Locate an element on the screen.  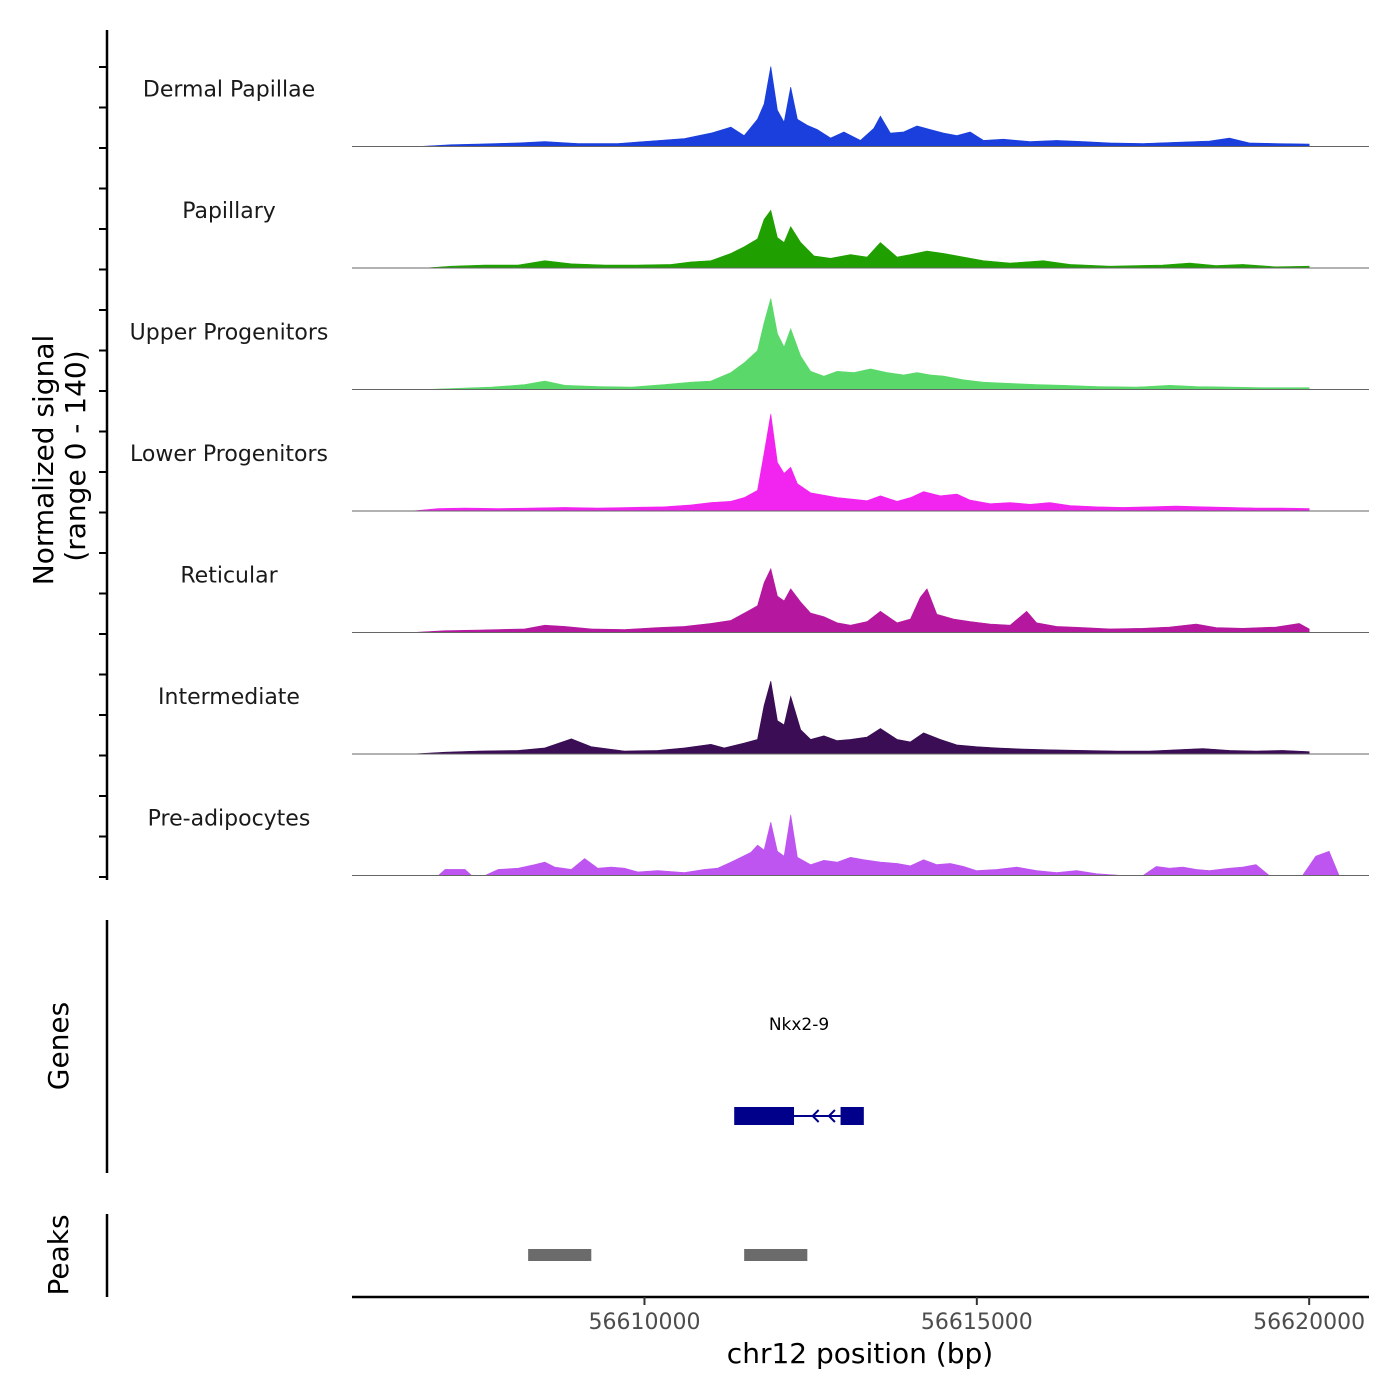
track-label-intermediate: Intermediate is located at coordinates (229, 697).